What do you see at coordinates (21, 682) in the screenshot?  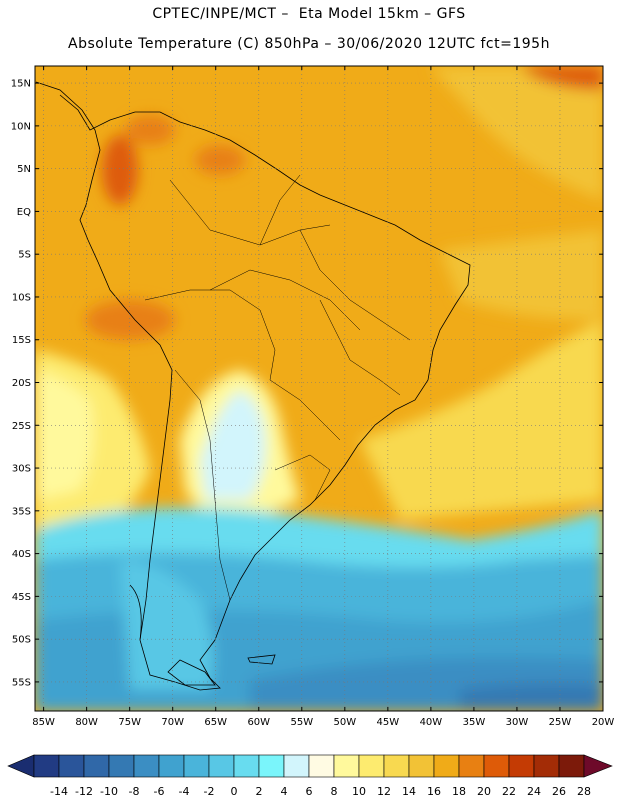 I see `lat-label: 55S` at bounding box center [21, 682].